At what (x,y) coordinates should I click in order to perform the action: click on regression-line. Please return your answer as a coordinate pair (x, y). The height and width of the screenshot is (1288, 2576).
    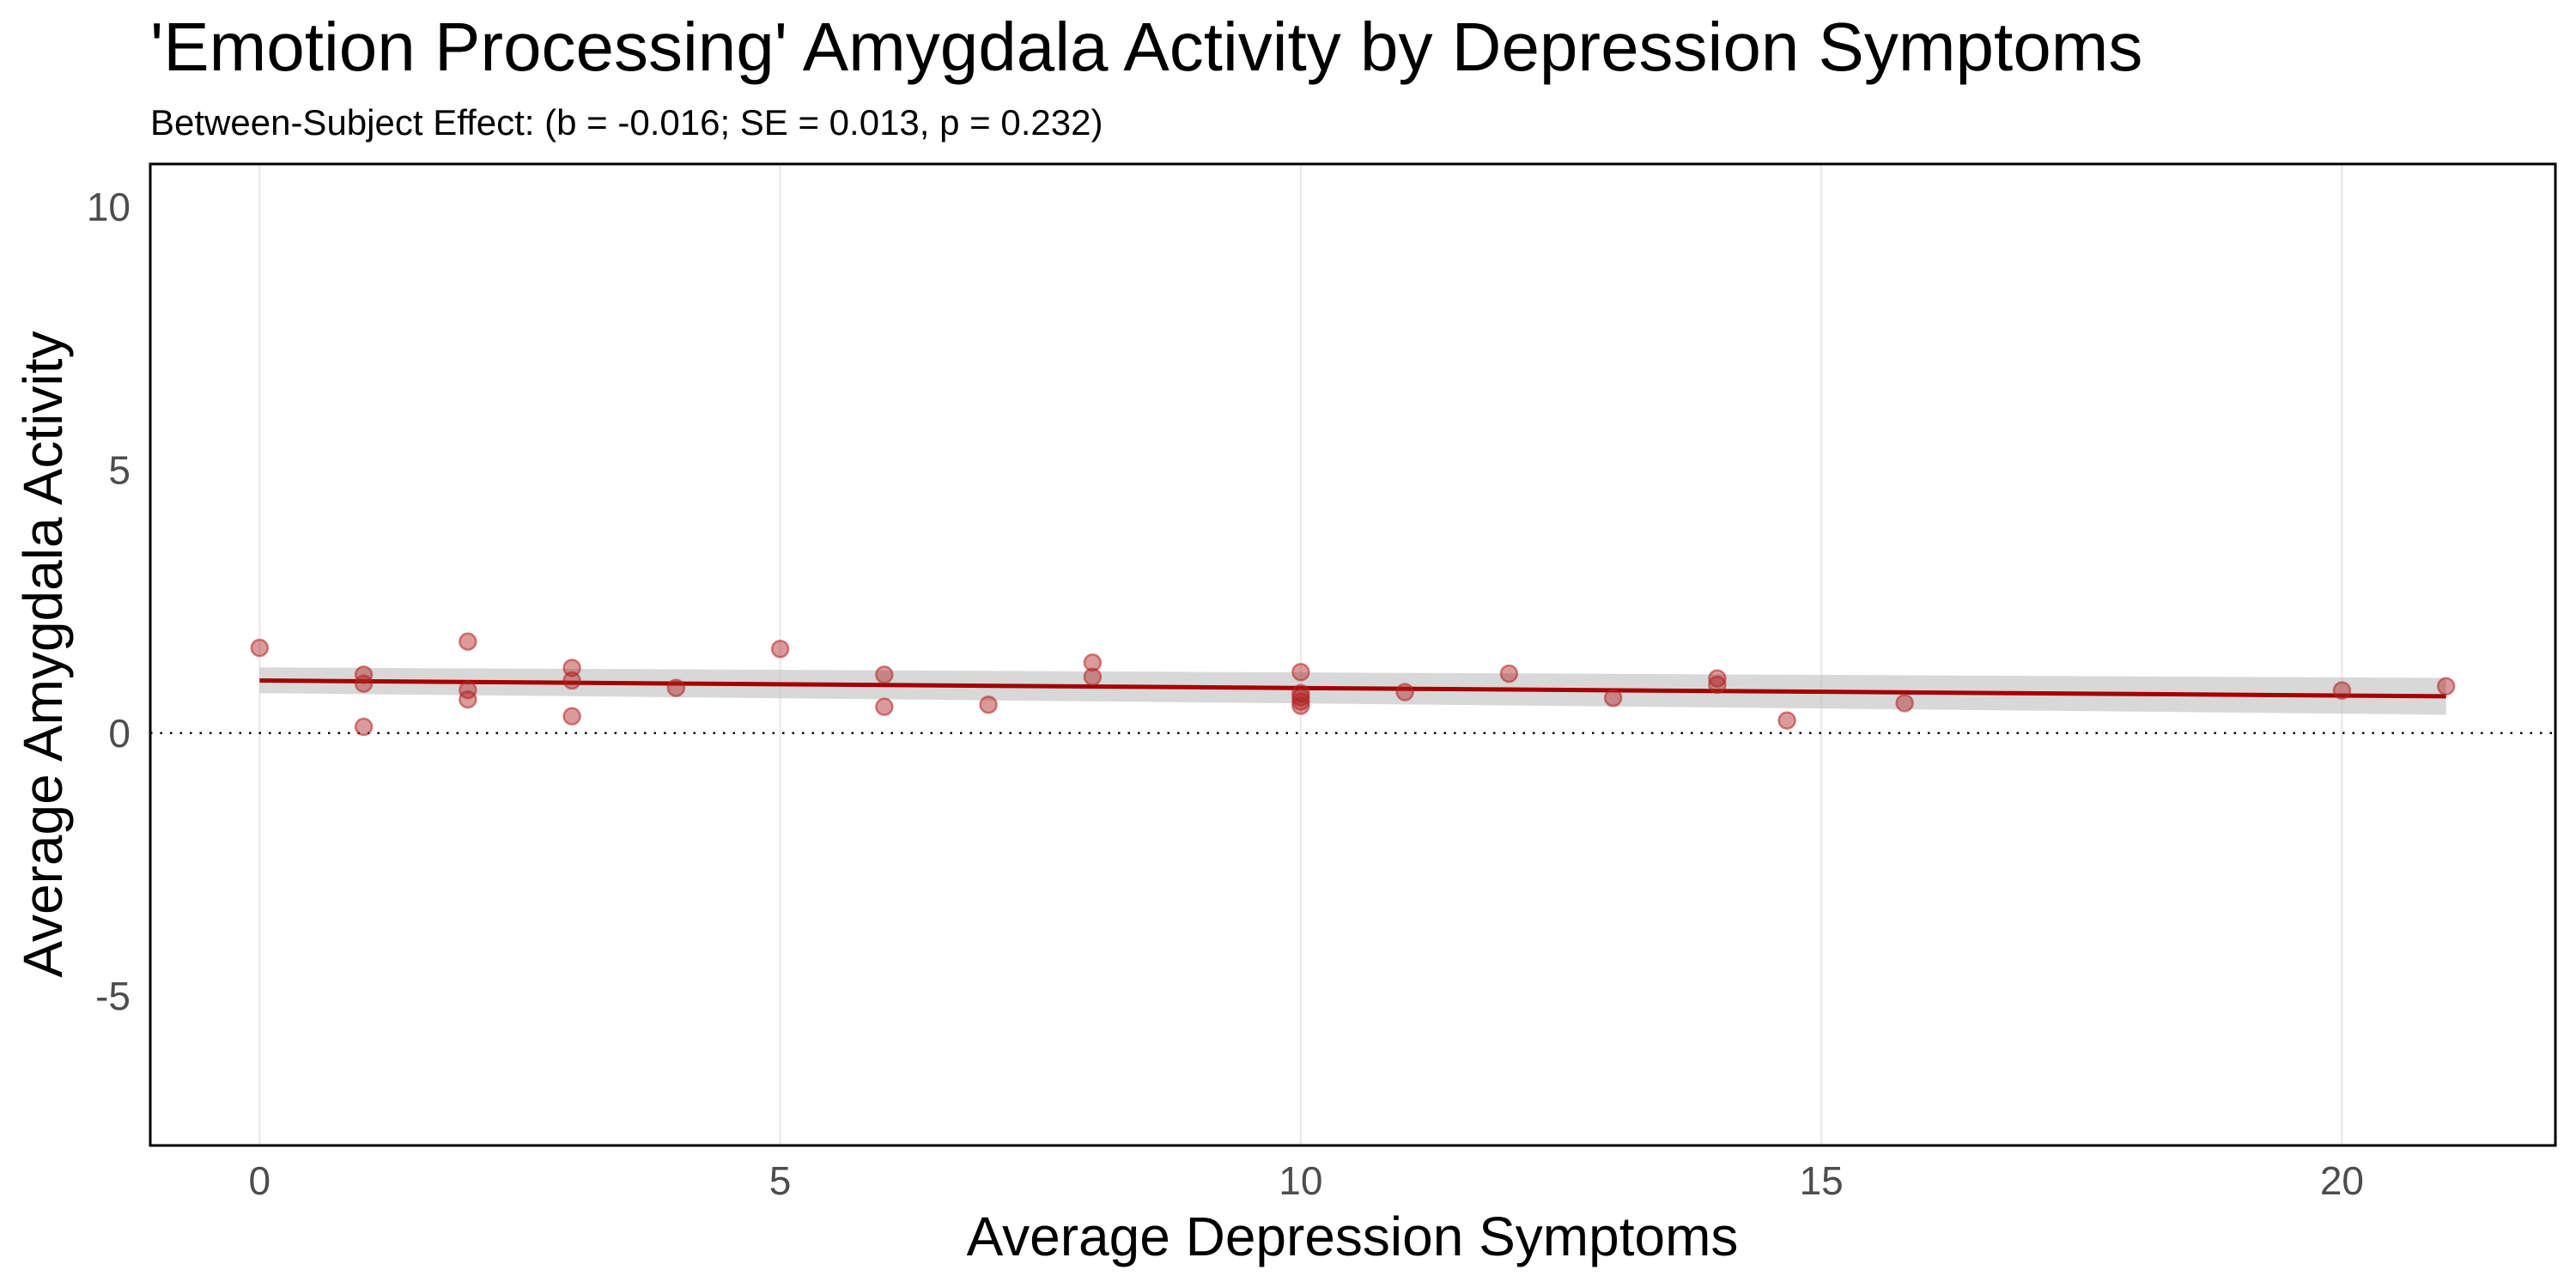
    Looking at the image, I should click on (1352, 689).